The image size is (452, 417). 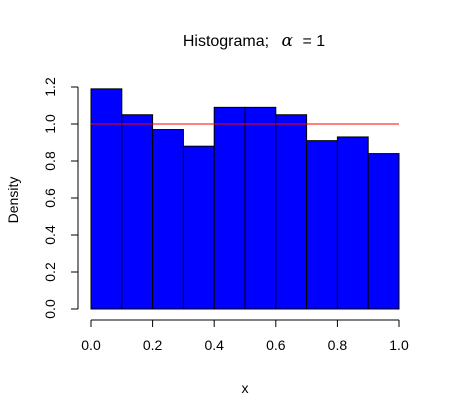 I want to click on x-tick-label: 1.0, so click(x=399, y=345).